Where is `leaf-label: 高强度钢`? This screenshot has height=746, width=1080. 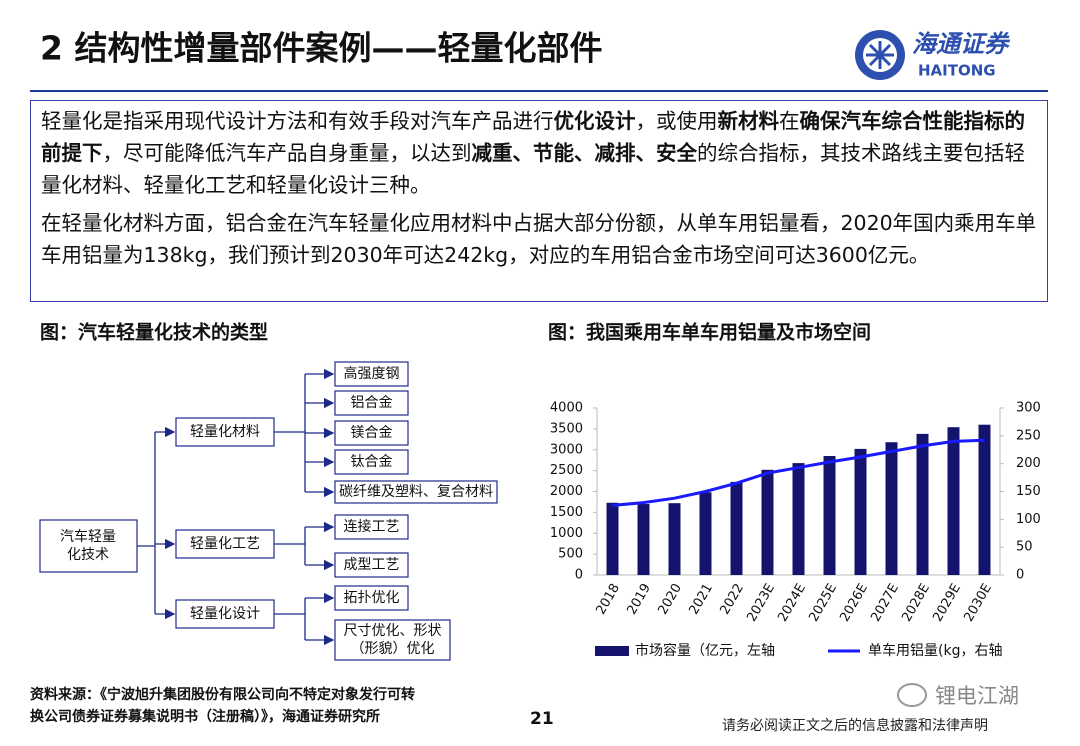 leaf-label: 高强度钢 is located at coordinates (372, 373).